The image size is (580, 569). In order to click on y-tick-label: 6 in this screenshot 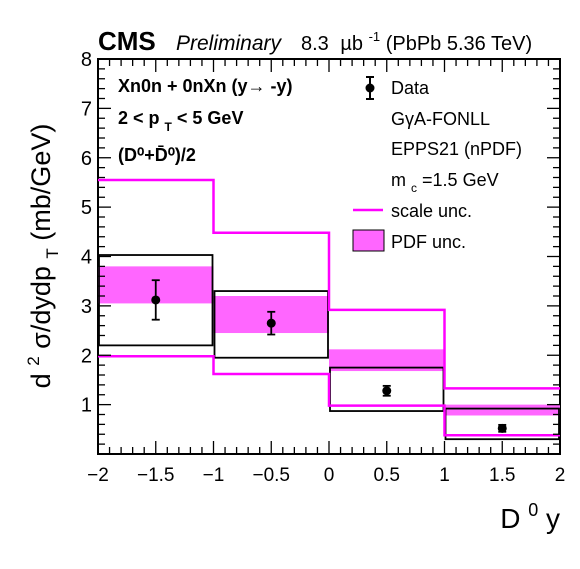, I will do `click(86, 159)`.